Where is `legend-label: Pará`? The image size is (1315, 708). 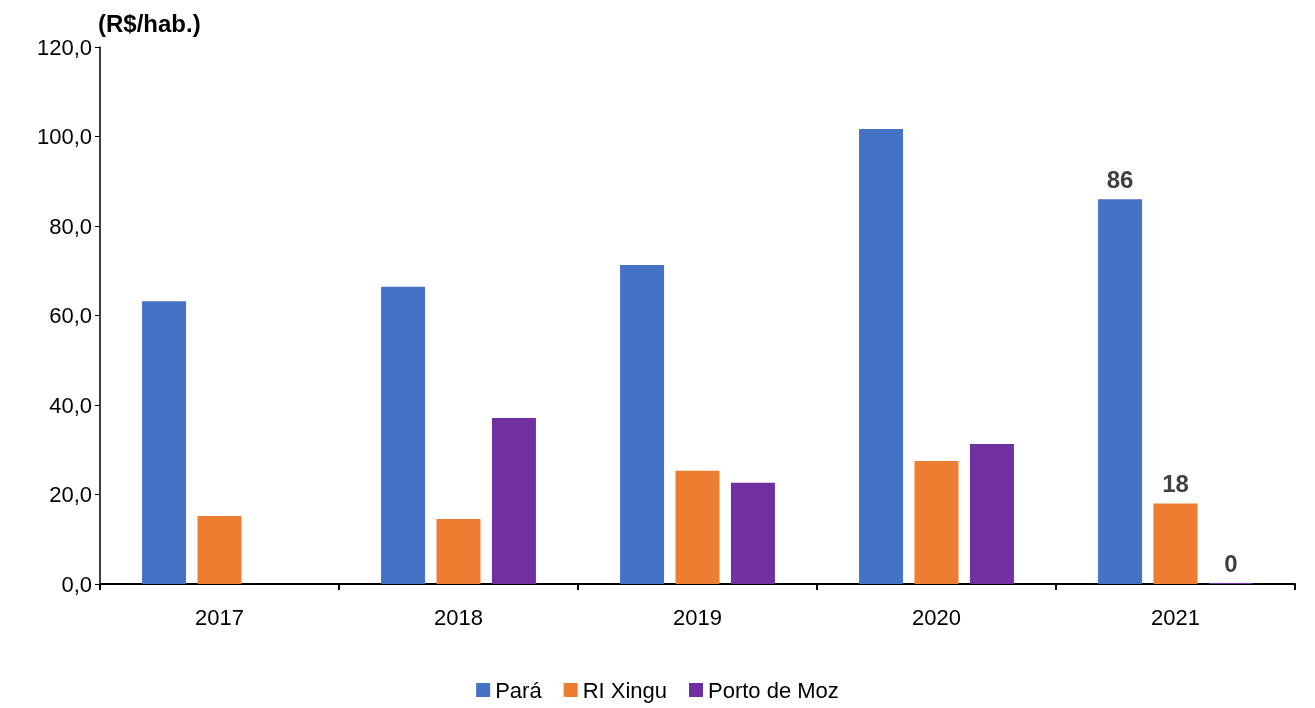 legend-label: Pará is located at coordinates (519, 690).